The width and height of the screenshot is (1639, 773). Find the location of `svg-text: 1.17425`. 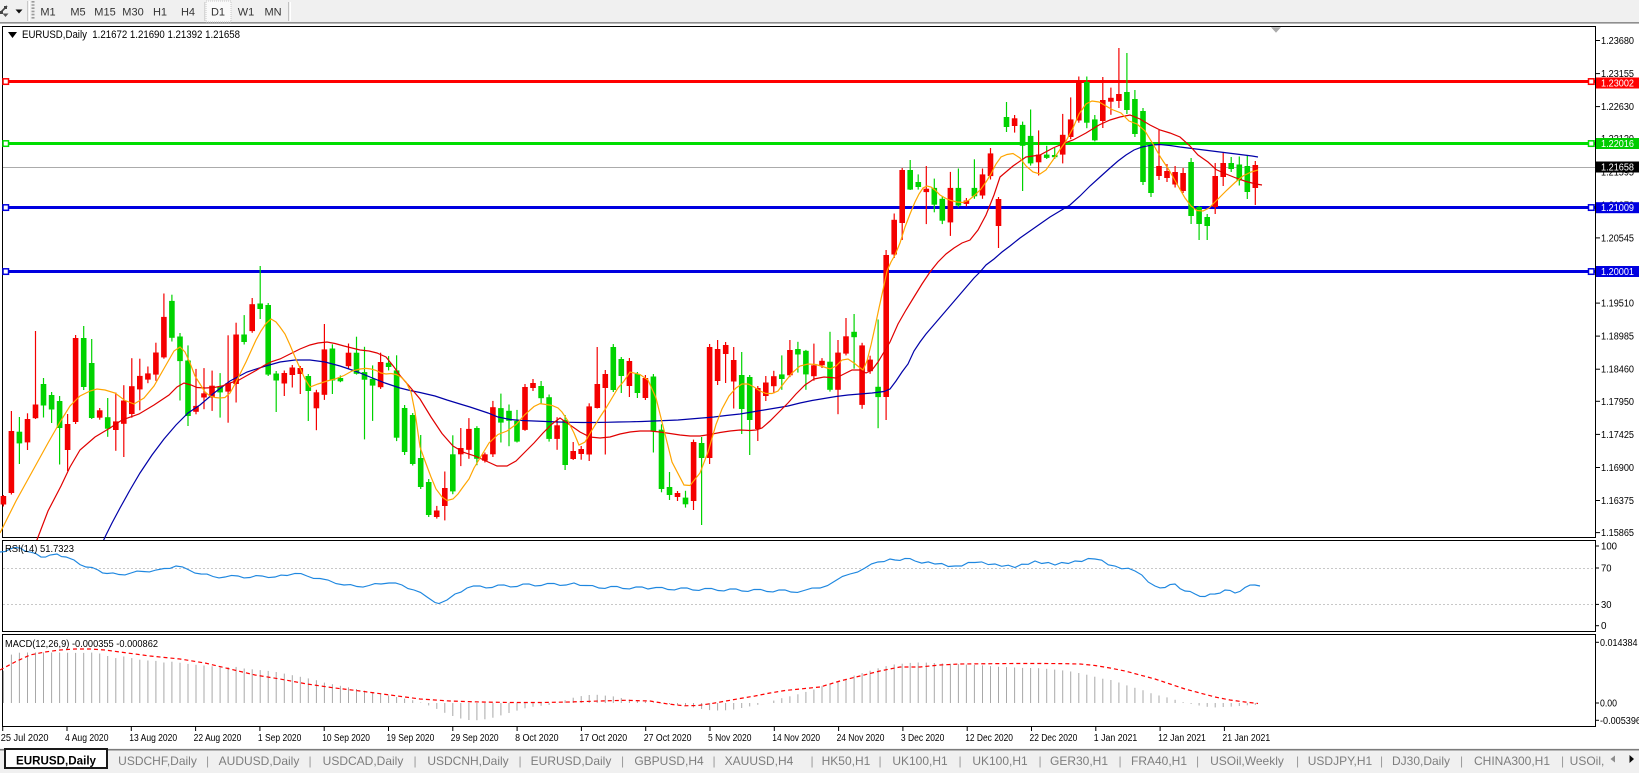

svg-text: 1.17425 is located at coordinates (1617, 435).